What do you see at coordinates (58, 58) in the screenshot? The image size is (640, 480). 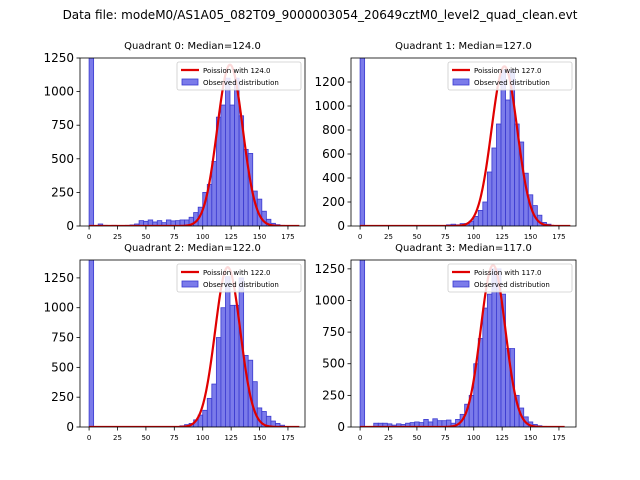 I see `y-tick-label: 1250` at bounding box center [58, 58].